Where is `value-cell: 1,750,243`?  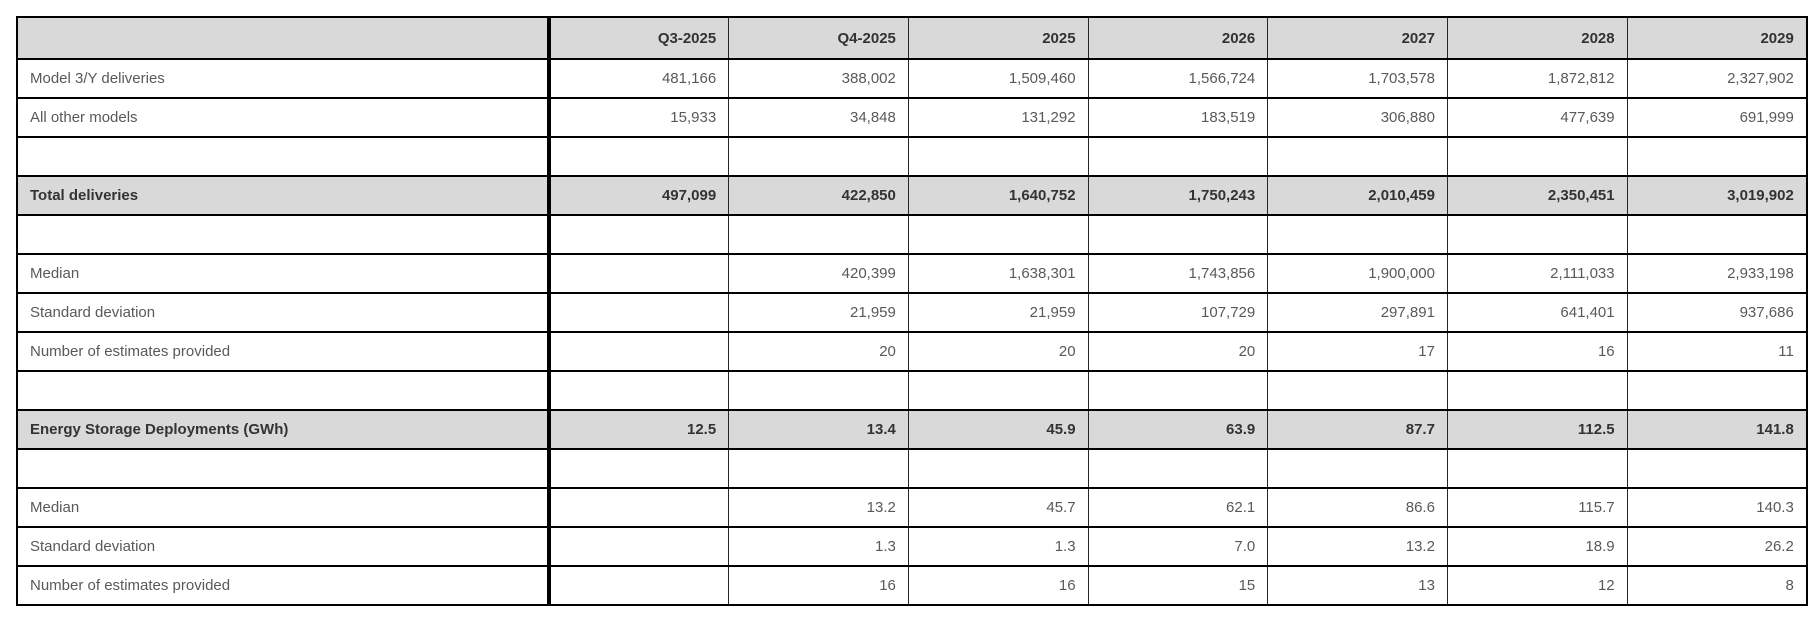 value-cell: 1,750,243 is located at coordinates (1178, 195).